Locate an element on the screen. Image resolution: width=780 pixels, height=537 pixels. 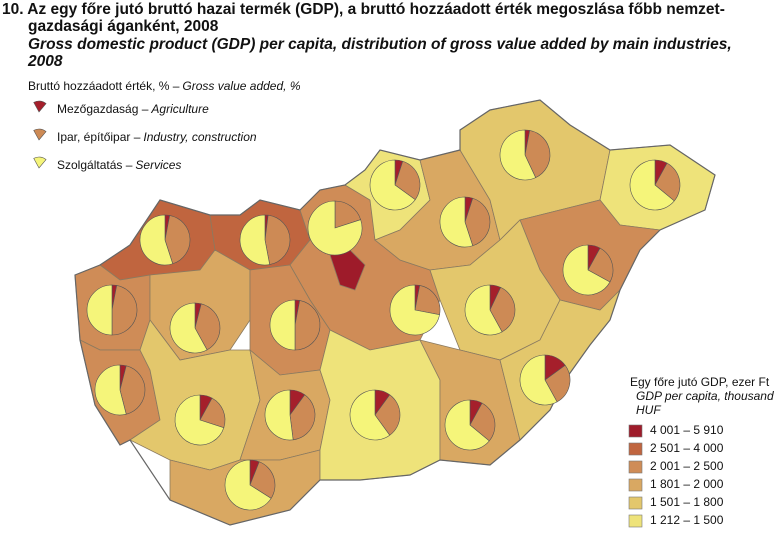
gdp-legend-label: 1 801 – 2 000 is located at coordinates (687, 484).